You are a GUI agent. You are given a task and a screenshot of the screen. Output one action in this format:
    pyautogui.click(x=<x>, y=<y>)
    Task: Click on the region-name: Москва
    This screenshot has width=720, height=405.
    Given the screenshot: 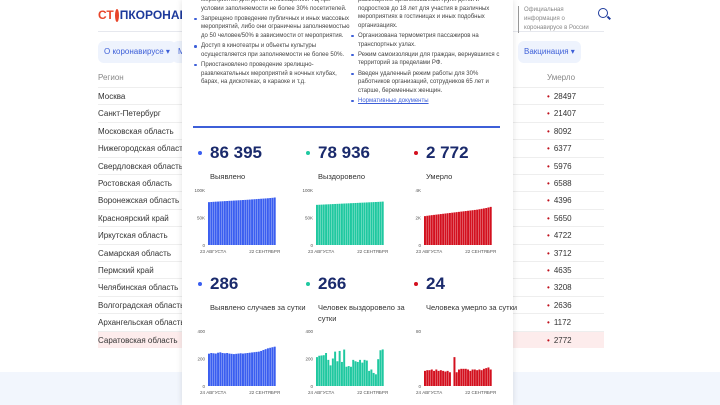 What is the action you would take?
    pyautogui.click(x=112, y=96)
    